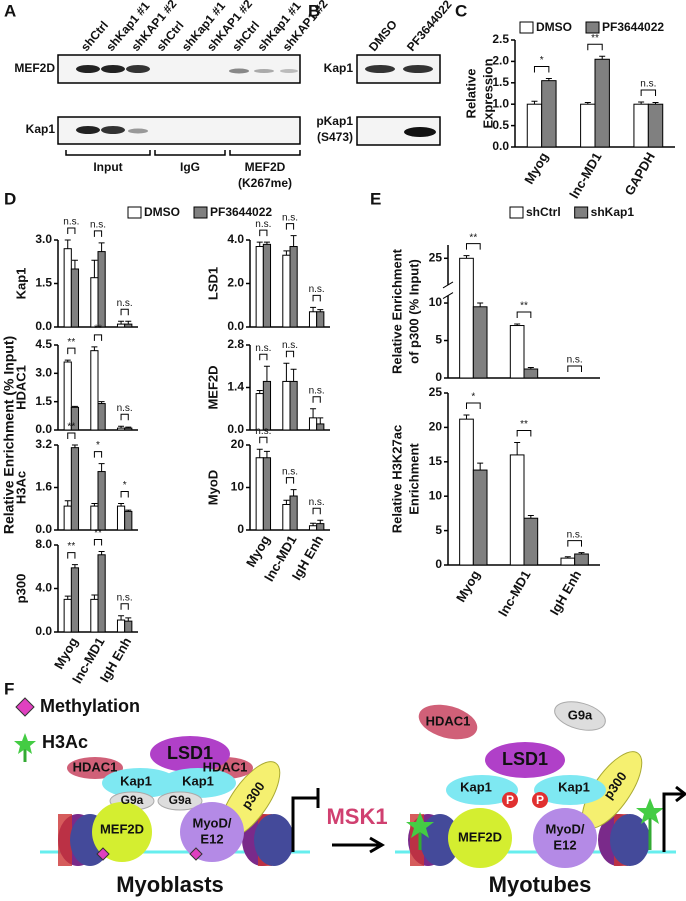 This screenshot has width=686, height=901. I want to click on y-tick-label: 1.5, so click(43, 401).